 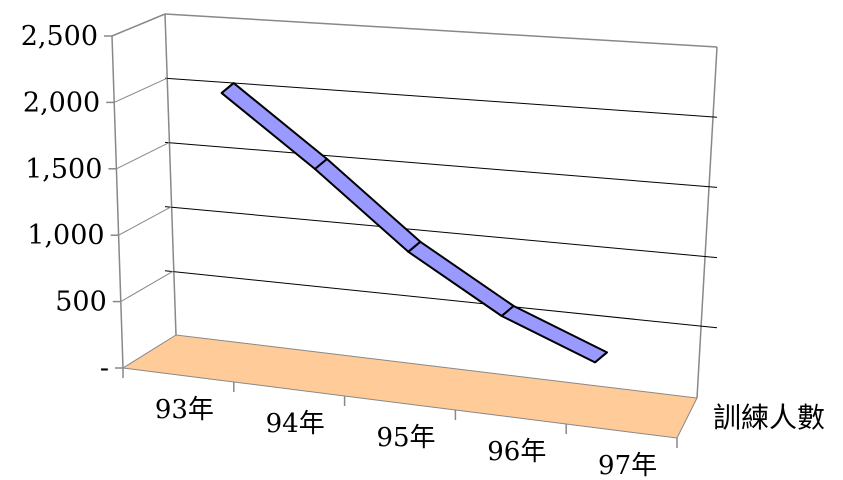 I want to click on y-tick-label: 2,500, so click(x=59, y=36).